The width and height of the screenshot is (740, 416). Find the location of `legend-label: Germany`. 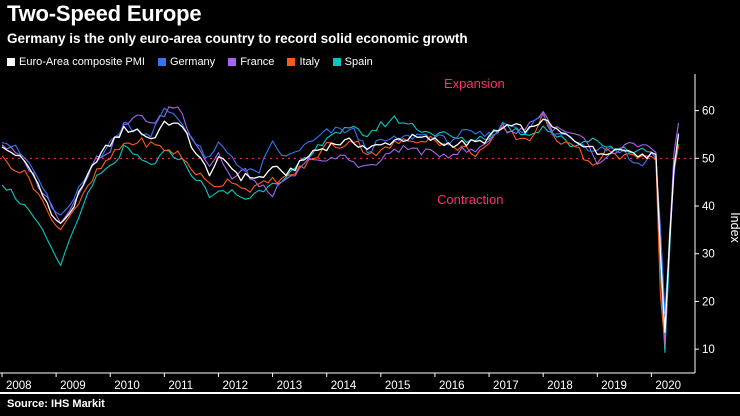

legend-label: Germany is located at coordinates (192, 62).